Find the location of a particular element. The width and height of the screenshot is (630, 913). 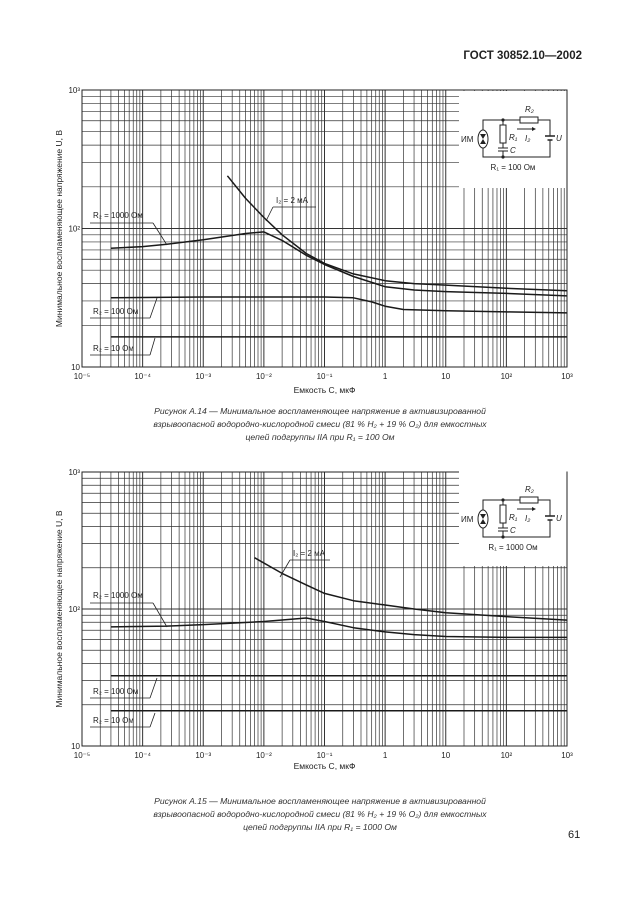

inset-r1-value: R₁ = 100 Ом is located at coordinates (513, 167).